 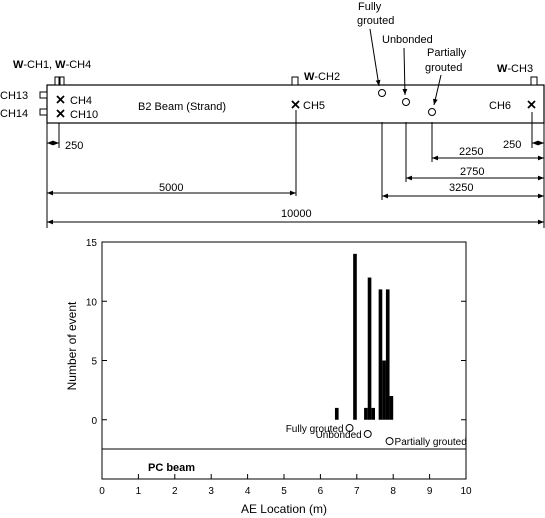 I want to click on tendon-marker-label-0: Fully grouted, so click(x=315, y=429).